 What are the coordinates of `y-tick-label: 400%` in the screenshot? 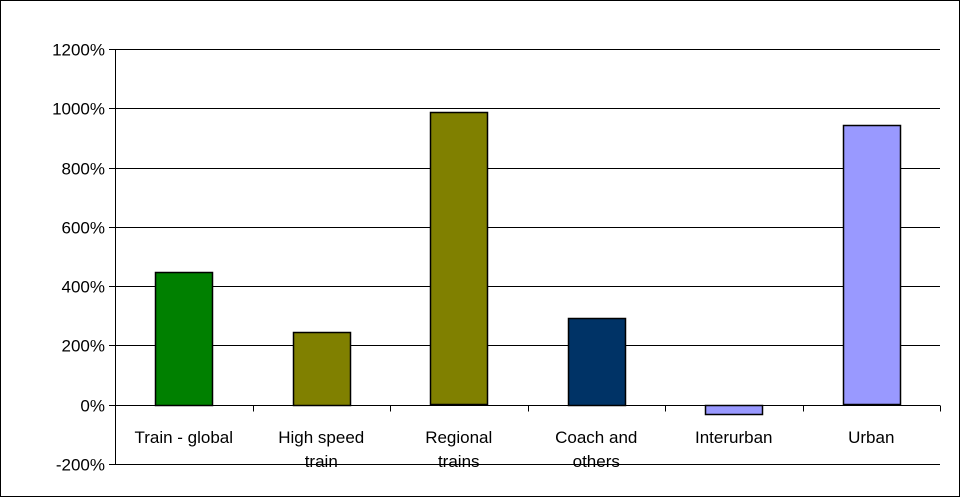 It's located at (83, 287).